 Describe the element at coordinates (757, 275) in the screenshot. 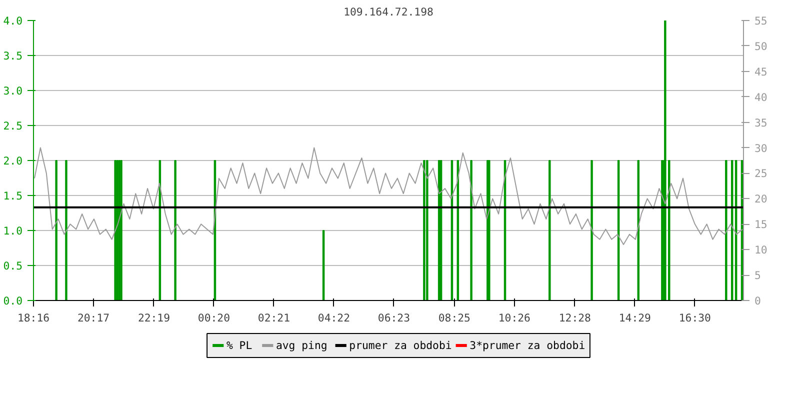

I see `y2-tick-label: 5` at that location.